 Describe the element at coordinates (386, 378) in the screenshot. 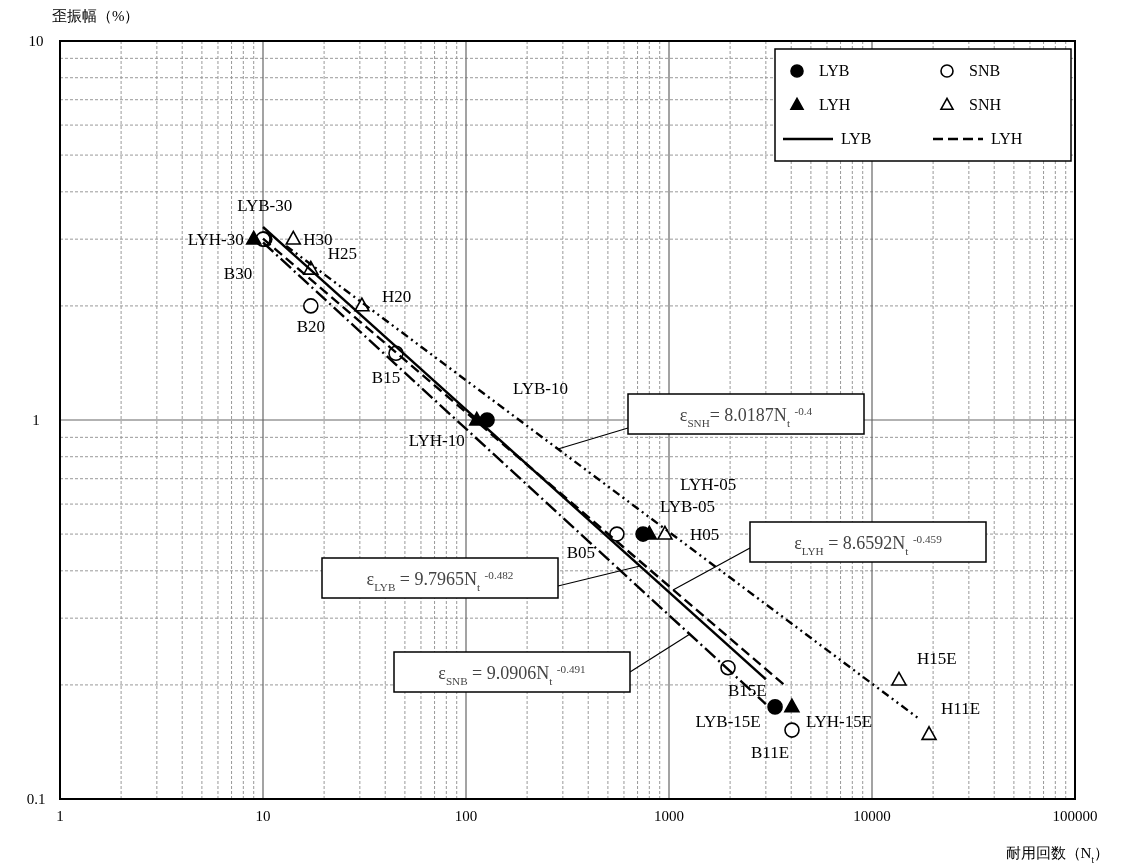

I see `annotation: B15` at that location.